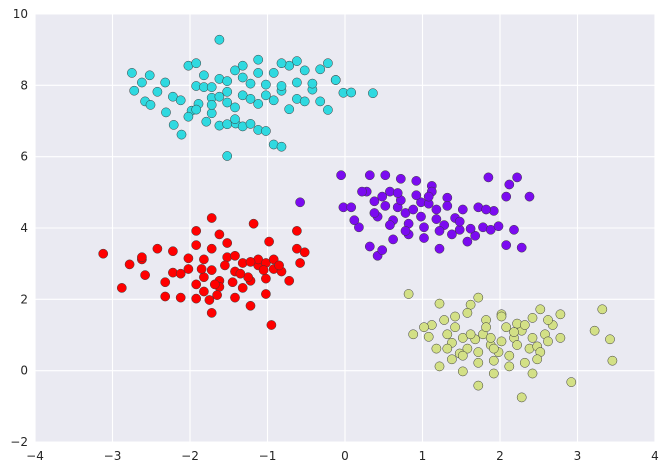 This screenshot has width=669, height=476. What do you see at coordinates (24, 371) in the screenshot?
I see `y-tick-label: 0` at bounding box center [24, 371].